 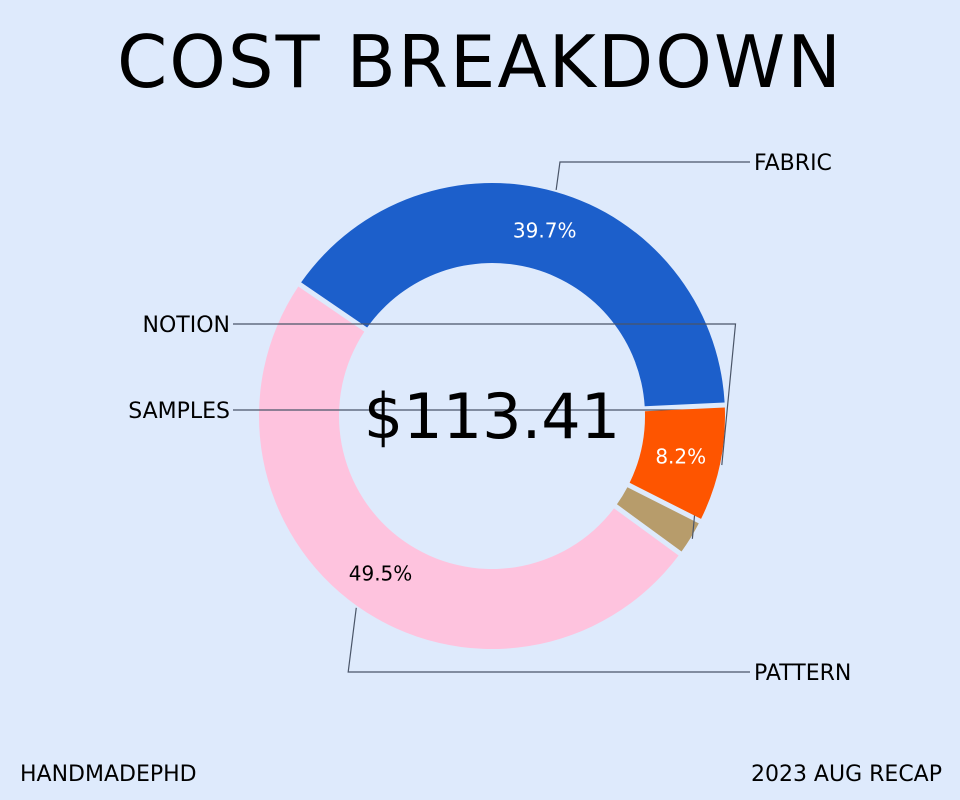 I want to click on footer-recap: 2023 AUG RECAP, so click(x=846, y=774).